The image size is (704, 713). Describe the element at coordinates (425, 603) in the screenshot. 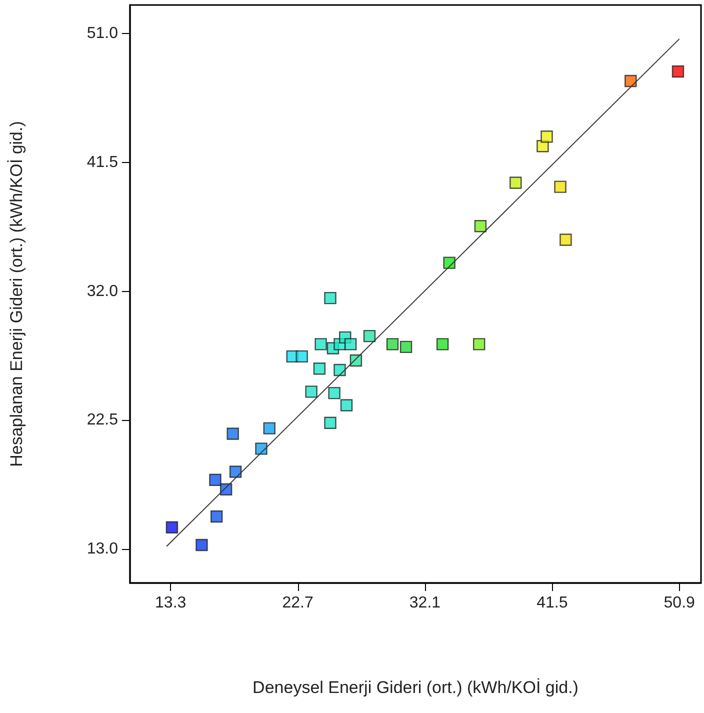

I see `x-tick-label: 32.1` at that location.